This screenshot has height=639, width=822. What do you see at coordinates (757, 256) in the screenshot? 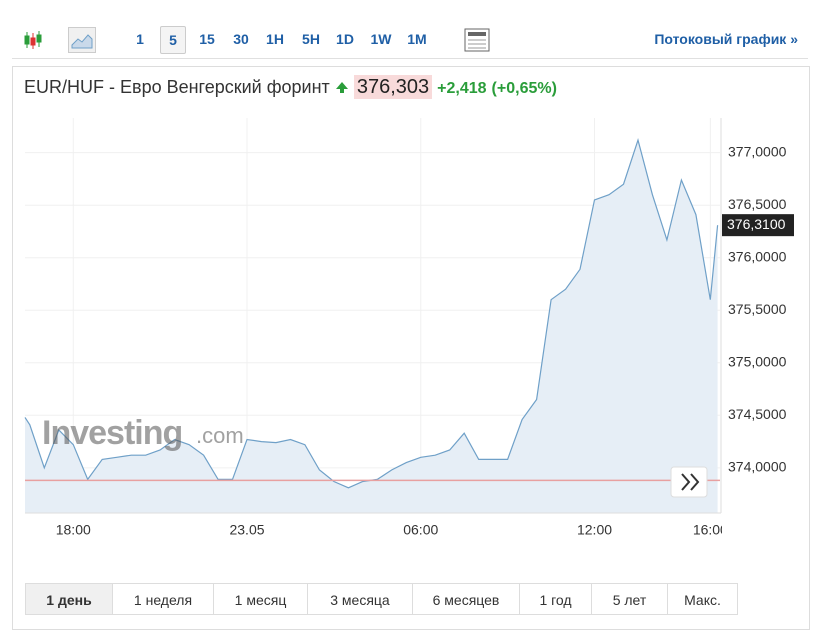
I see `y-tick-label: 376,0000` at bounding box center [757, 256].